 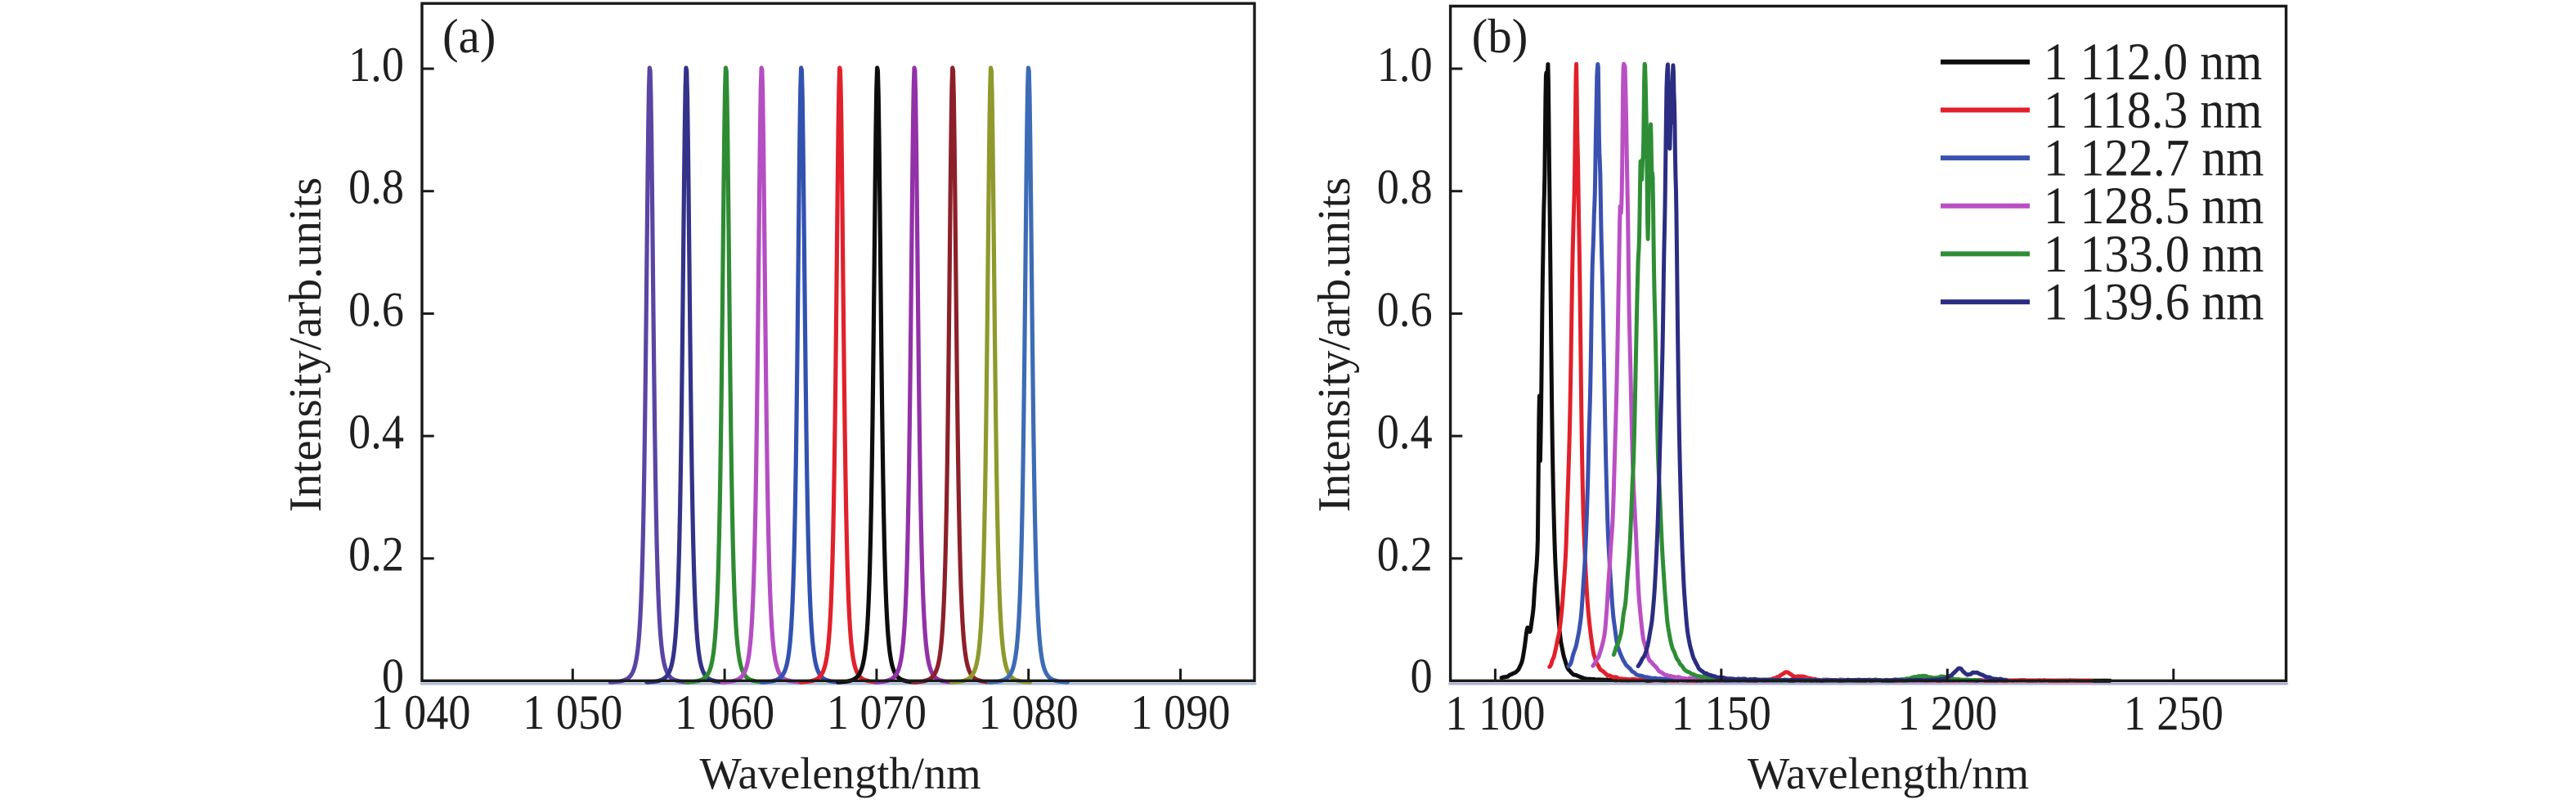 I want to click on svg-text: 1 100, so click(x=1495, y=714).